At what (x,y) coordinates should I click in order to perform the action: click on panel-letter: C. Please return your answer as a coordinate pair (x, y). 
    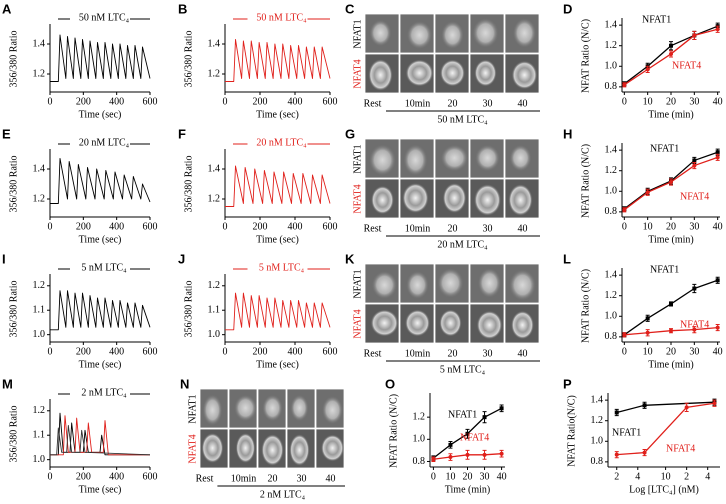
    Looking at the image, I should click on (350, 8).